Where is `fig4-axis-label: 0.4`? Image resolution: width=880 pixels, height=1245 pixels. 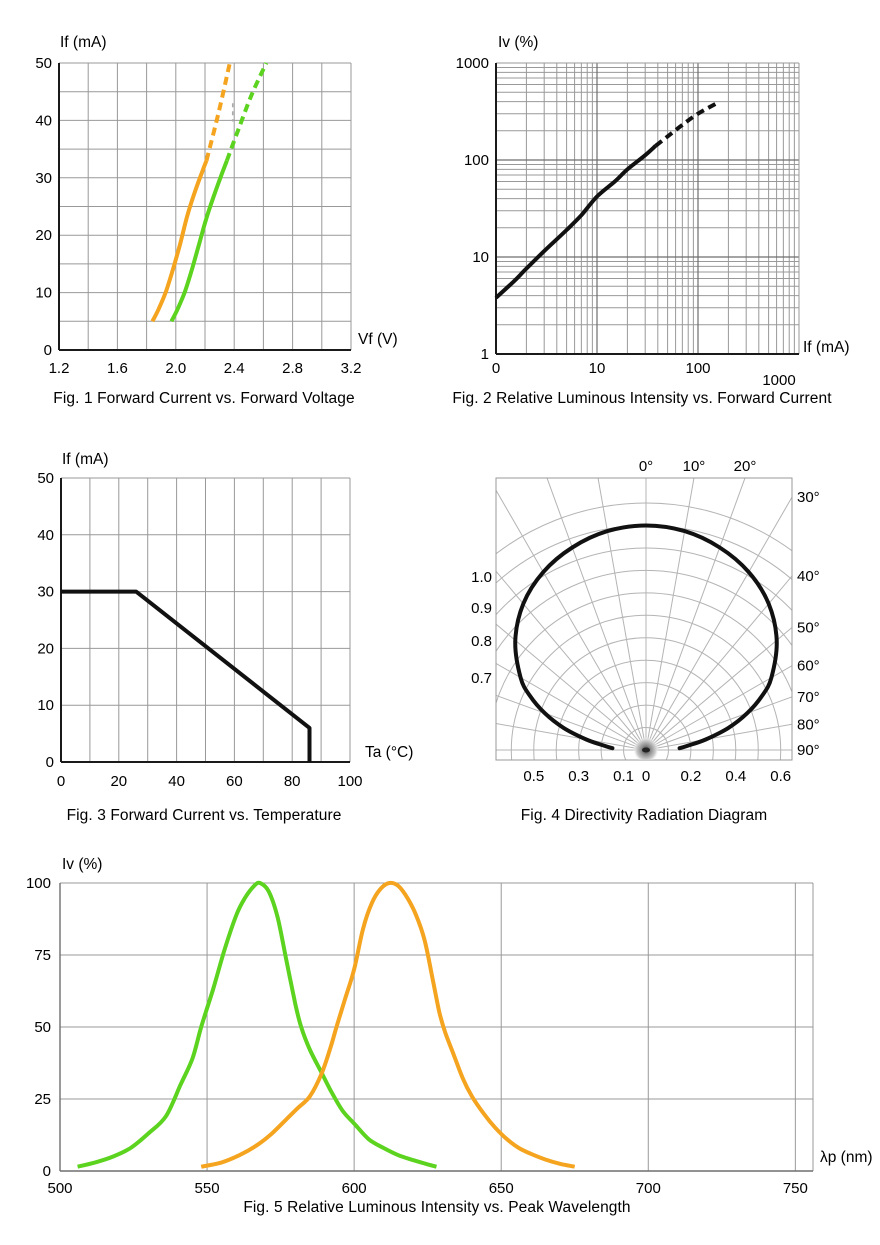
fig4-axis-label: 0.4 is located at coordinates (735, 776).